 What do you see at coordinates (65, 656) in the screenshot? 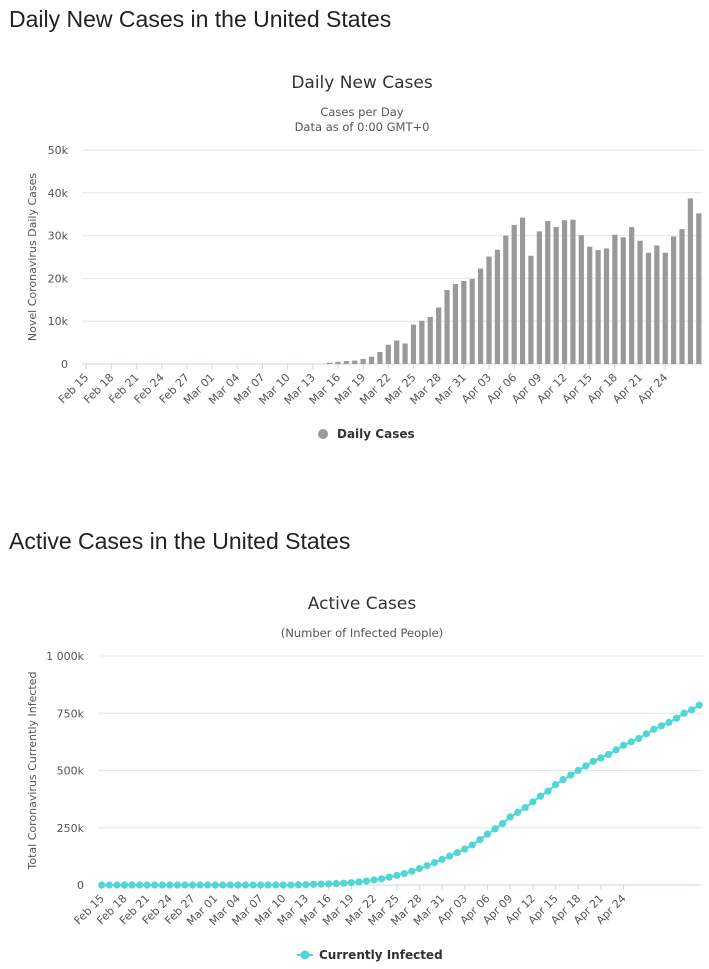
I see `y-tick-label: 1 000k` at bounding box center [65, 656].